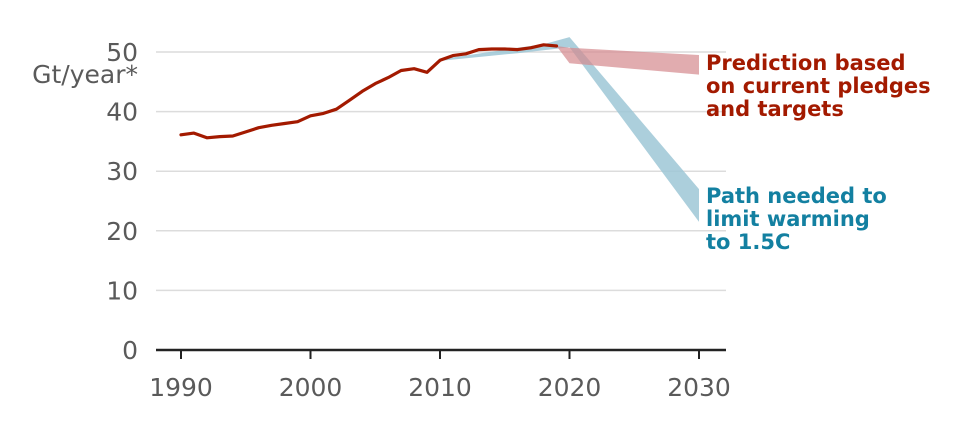  I want to click on historical-series, so click(369, 91).